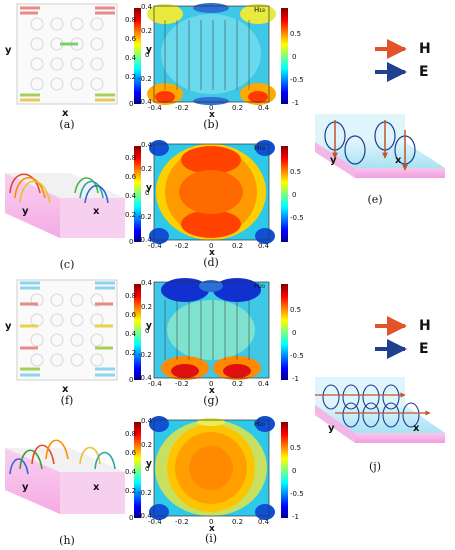 This screenshot has width=455, height=550. I want to click on panel-i-y-label: y, so click(149, 464).